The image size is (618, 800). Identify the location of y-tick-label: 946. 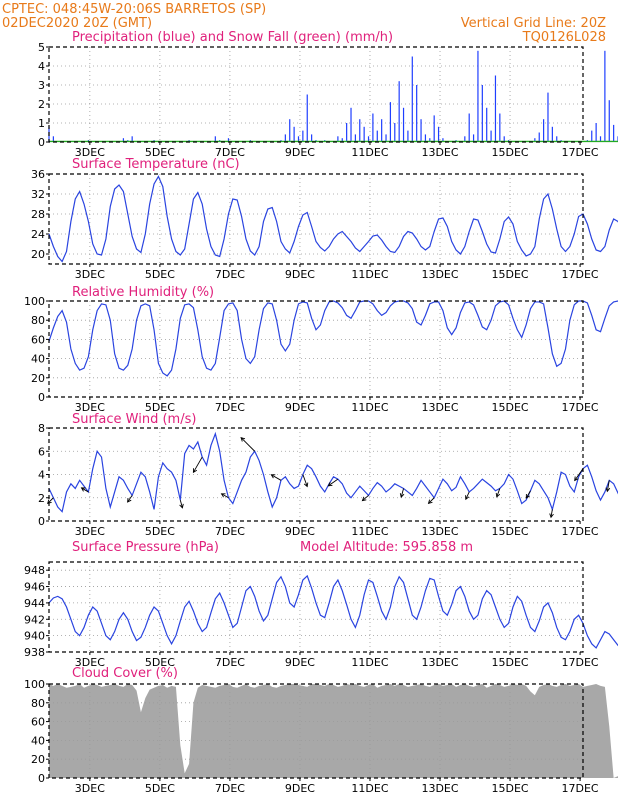
(34, 587).